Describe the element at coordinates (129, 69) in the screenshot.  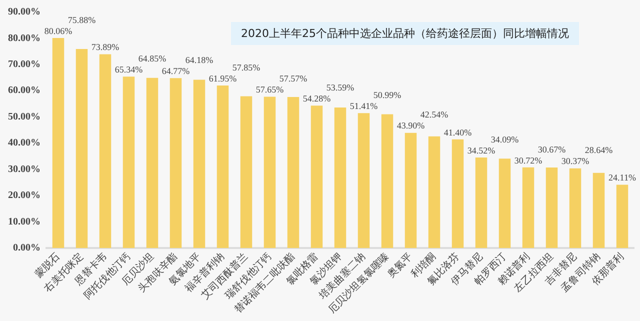
I see `data-label: 65.34%` at that location.